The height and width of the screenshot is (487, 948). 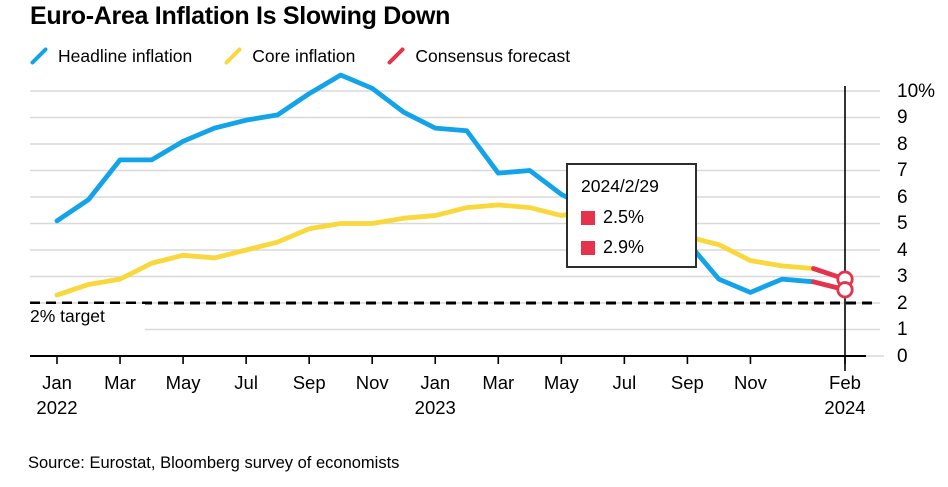 I want to click on y-tick-label-1: 1, so click(x=902, y=329).